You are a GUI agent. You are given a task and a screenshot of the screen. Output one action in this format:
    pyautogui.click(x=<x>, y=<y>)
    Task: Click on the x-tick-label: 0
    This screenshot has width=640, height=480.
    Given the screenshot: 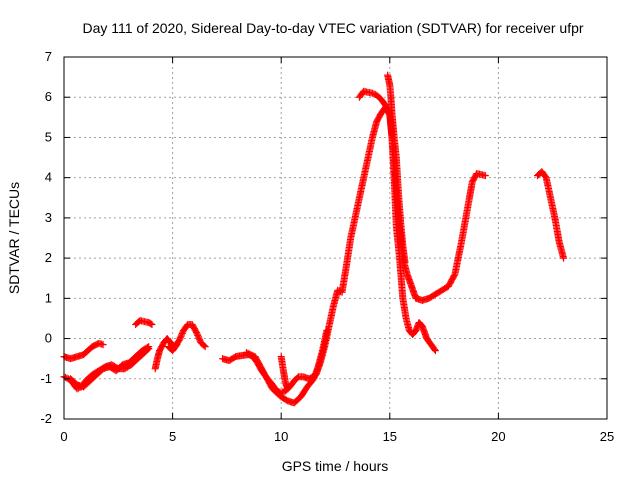 What is the action you would take?
    pyautogui.click(x=63, y=436)
    